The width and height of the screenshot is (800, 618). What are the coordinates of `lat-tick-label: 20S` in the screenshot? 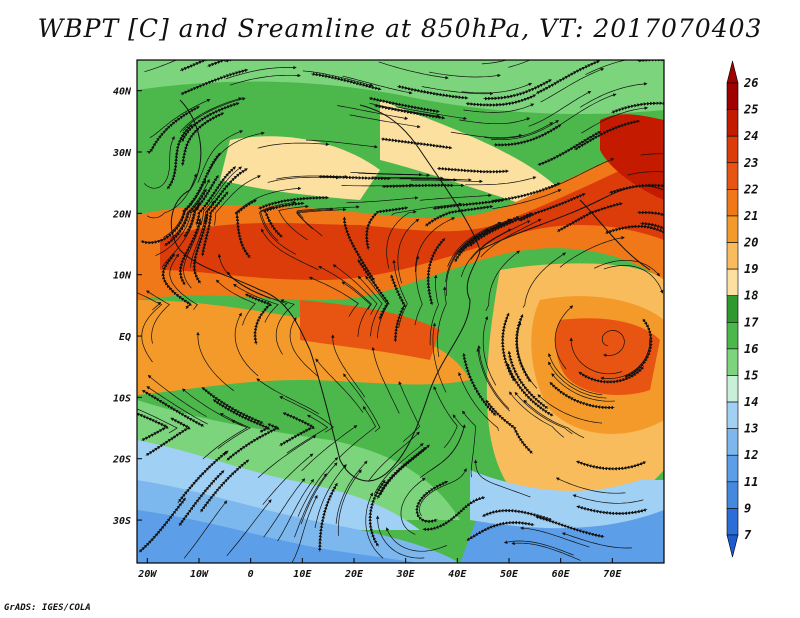 It's located at (121, 460).